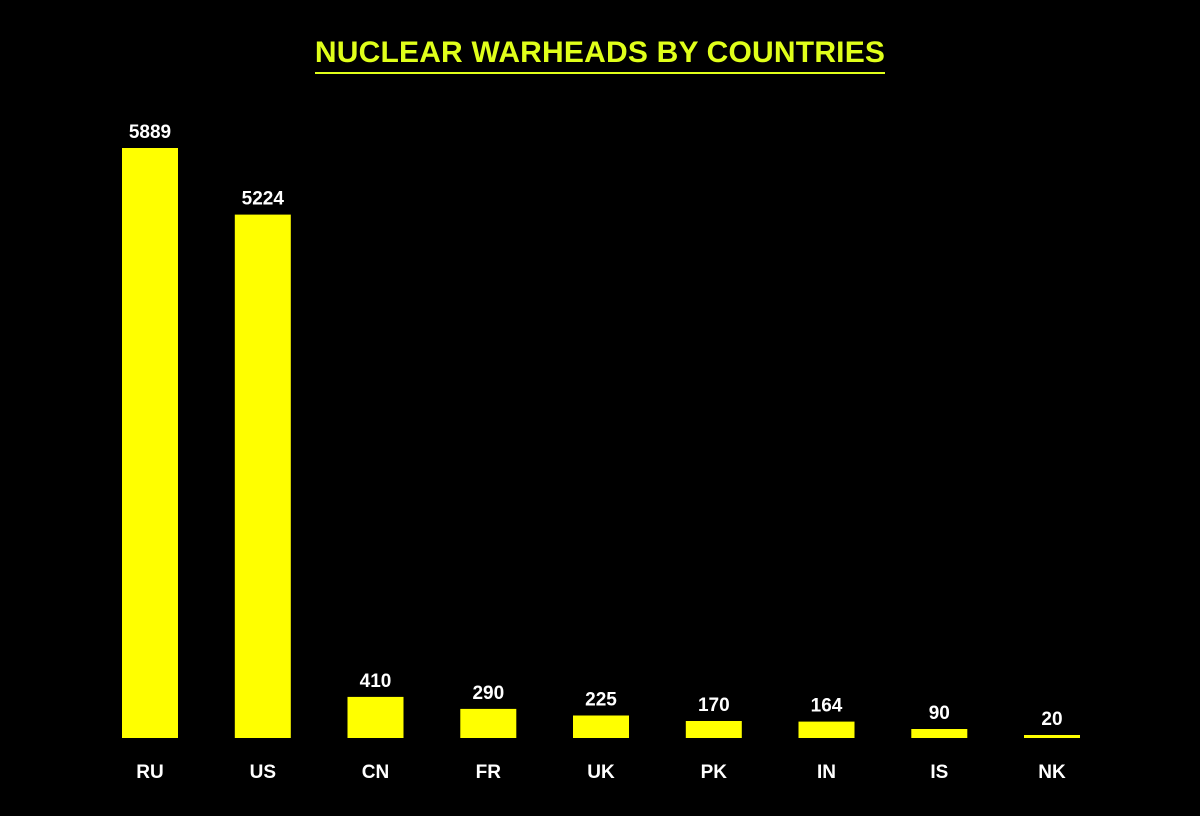 The image size is (1200, 816). What do you see at coordinates (376, 681) in the screenshot?
I see `value-label-cn: 410` at bounding box center [376, 681].